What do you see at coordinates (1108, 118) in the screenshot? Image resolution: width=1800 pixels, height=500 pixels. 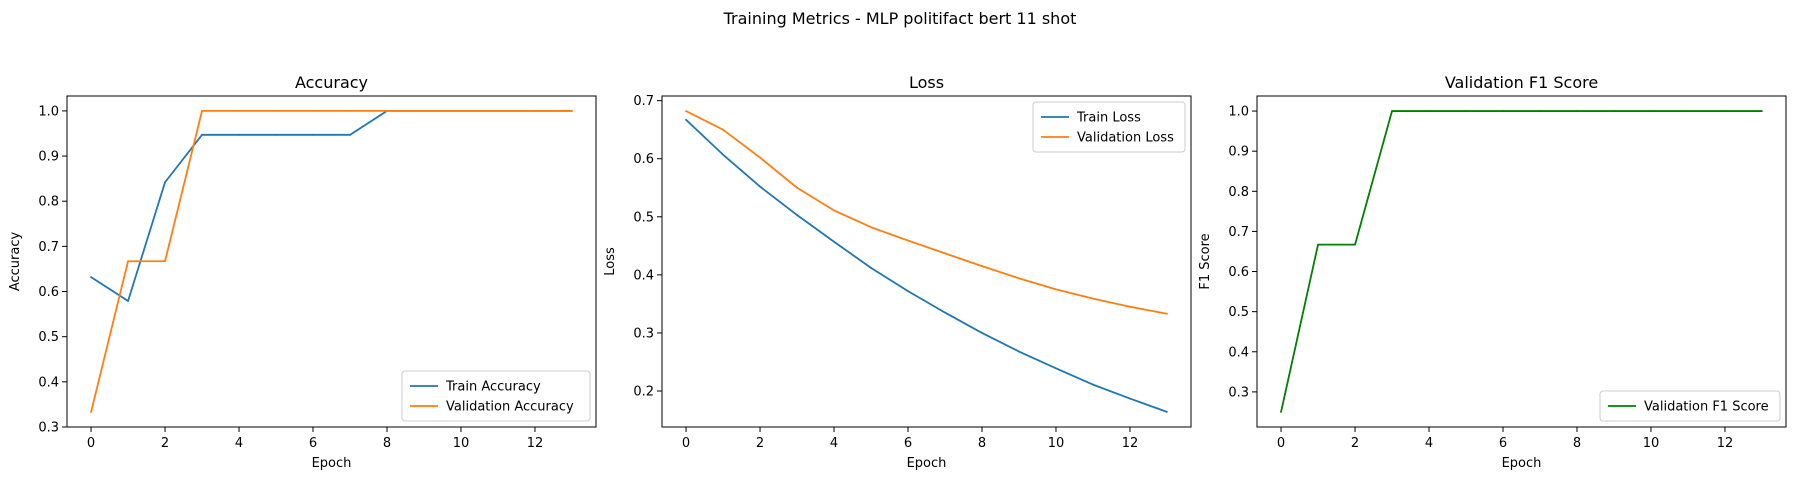 I see `legend-label: Train Loss` at bounding box center [1108, 118].